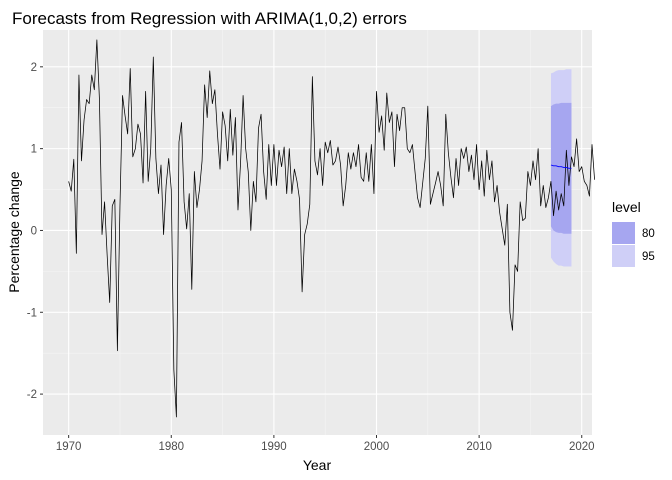 This screenshot has height=480, width=672. Describe the element at coordinates (274, 447) in the screenshot. I see `x-tick-label: 1990` at that location.